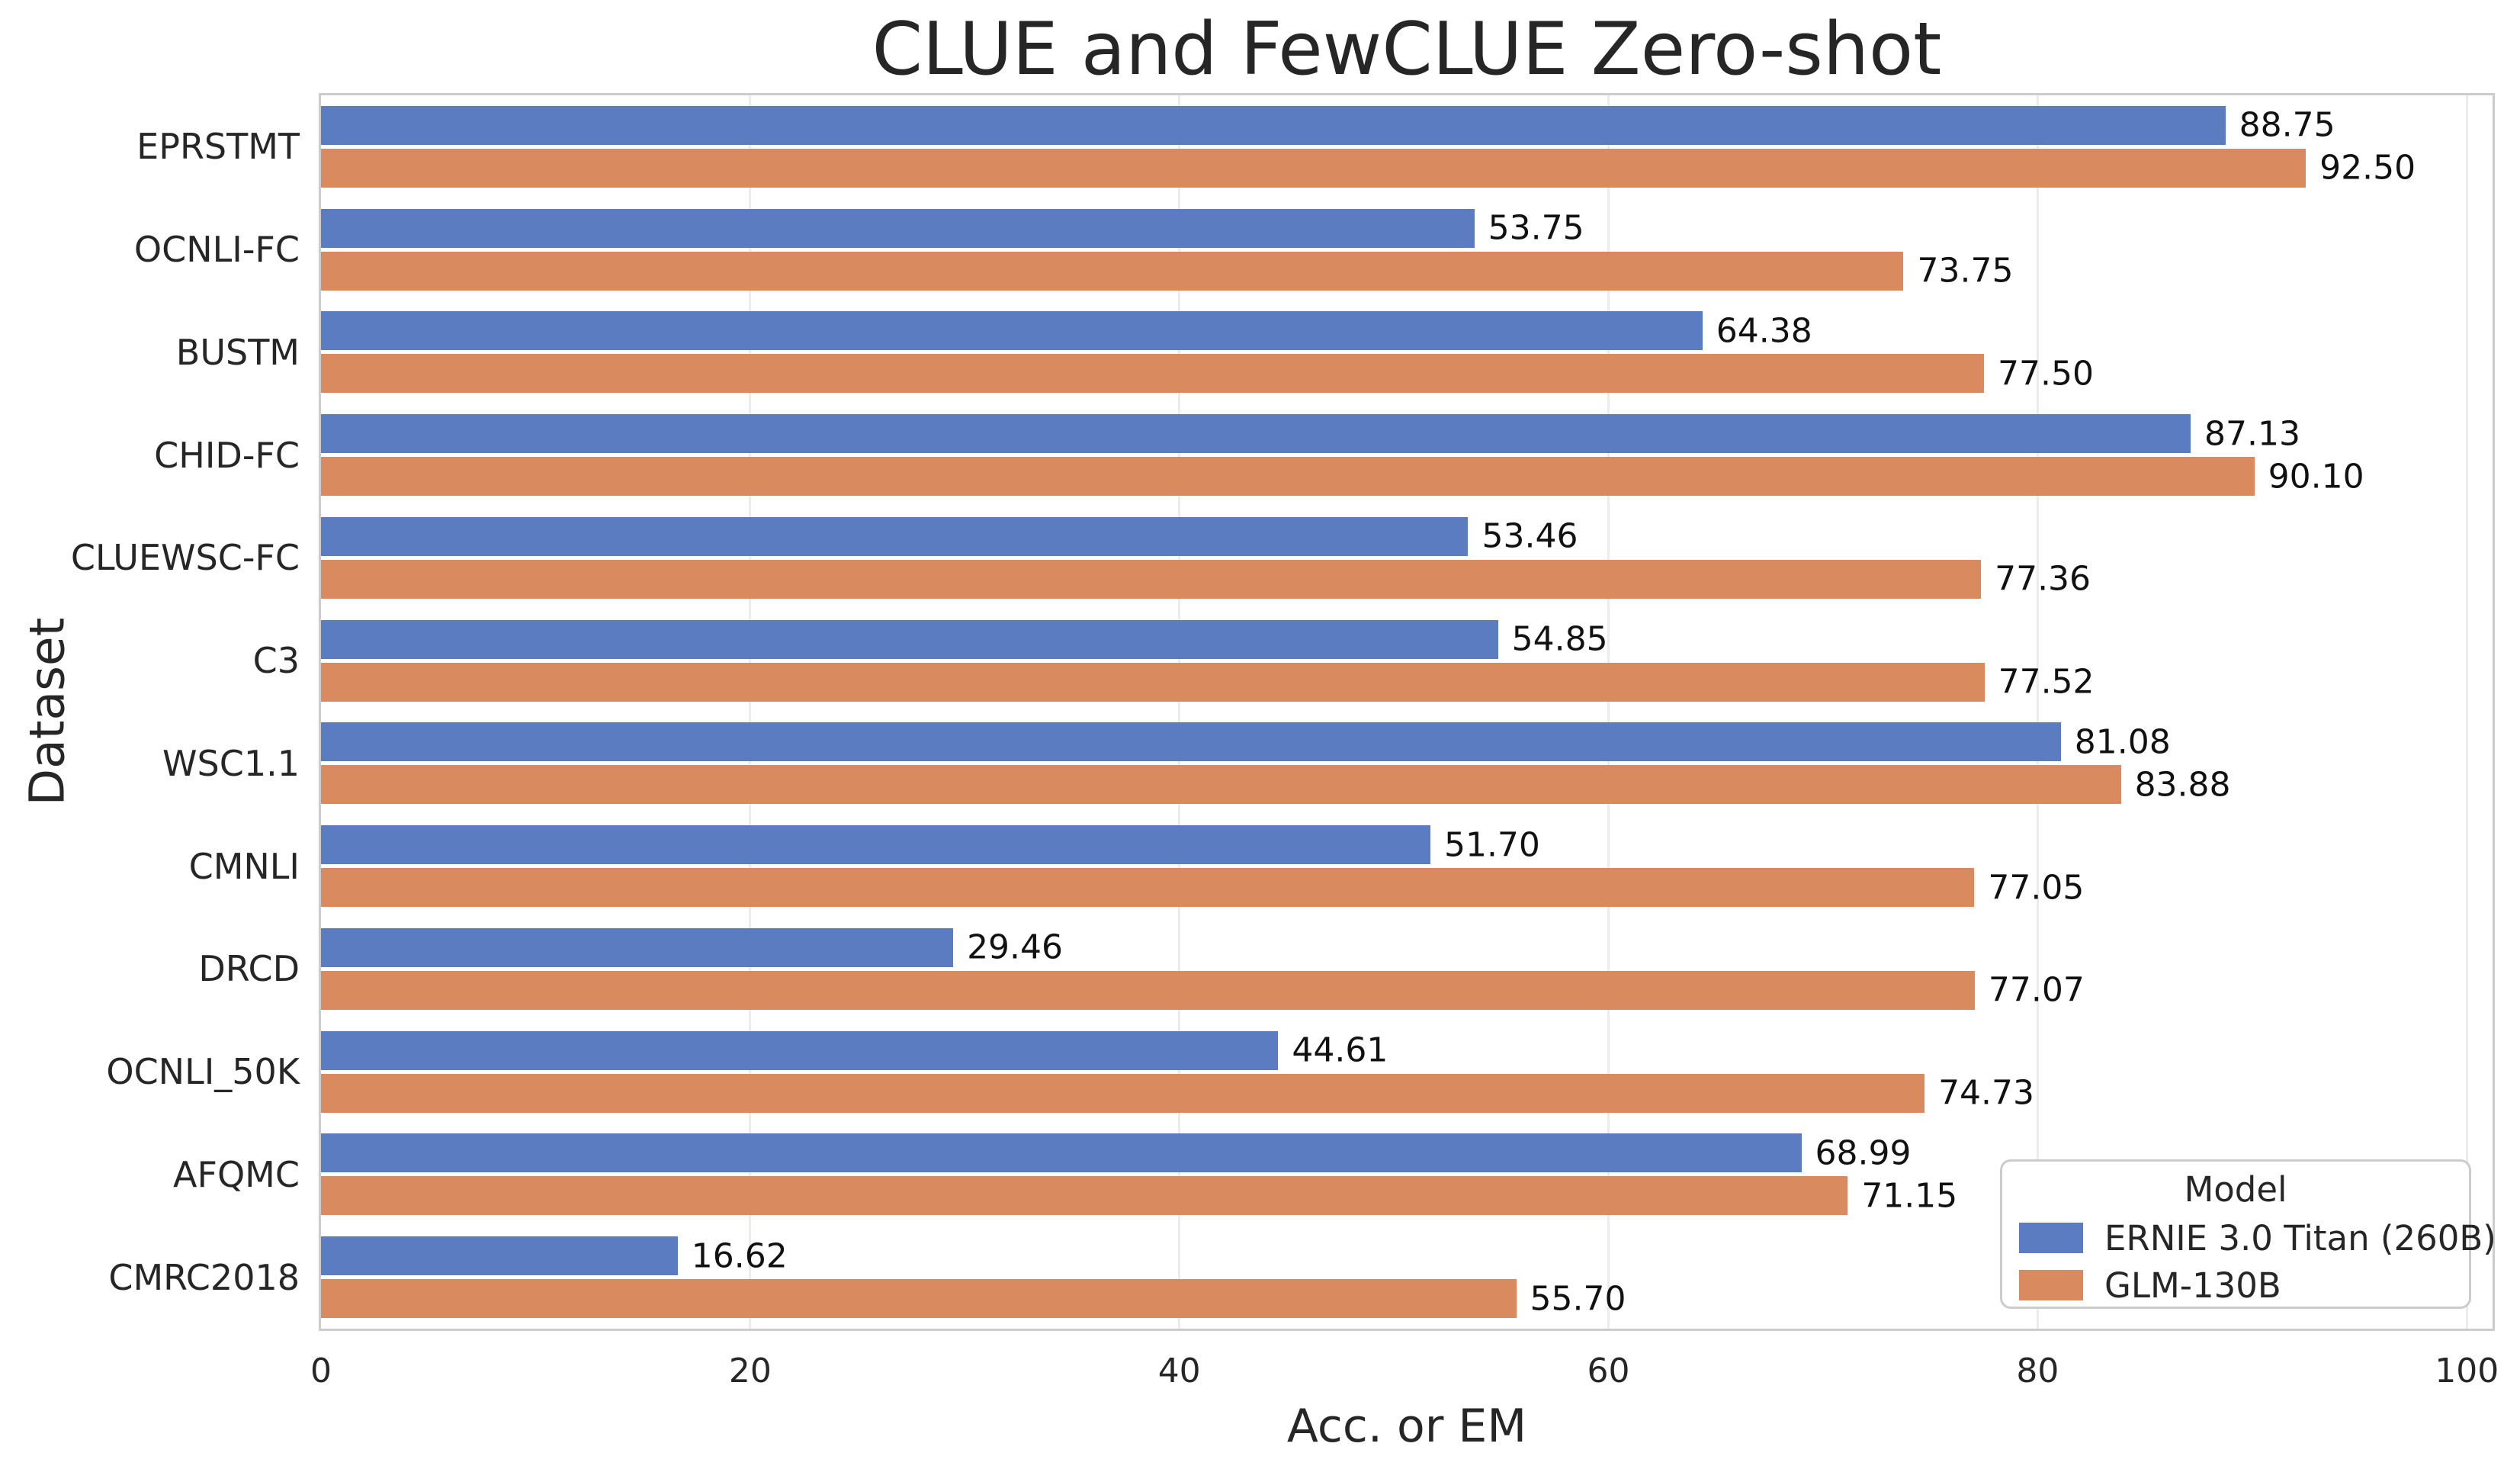 Image resolution: width=2520 pixels, height=1469 pixels. Describe the element at coordinates (2367, 168) in the screenshot. I see `bar-value-label: 92.50` at that location.